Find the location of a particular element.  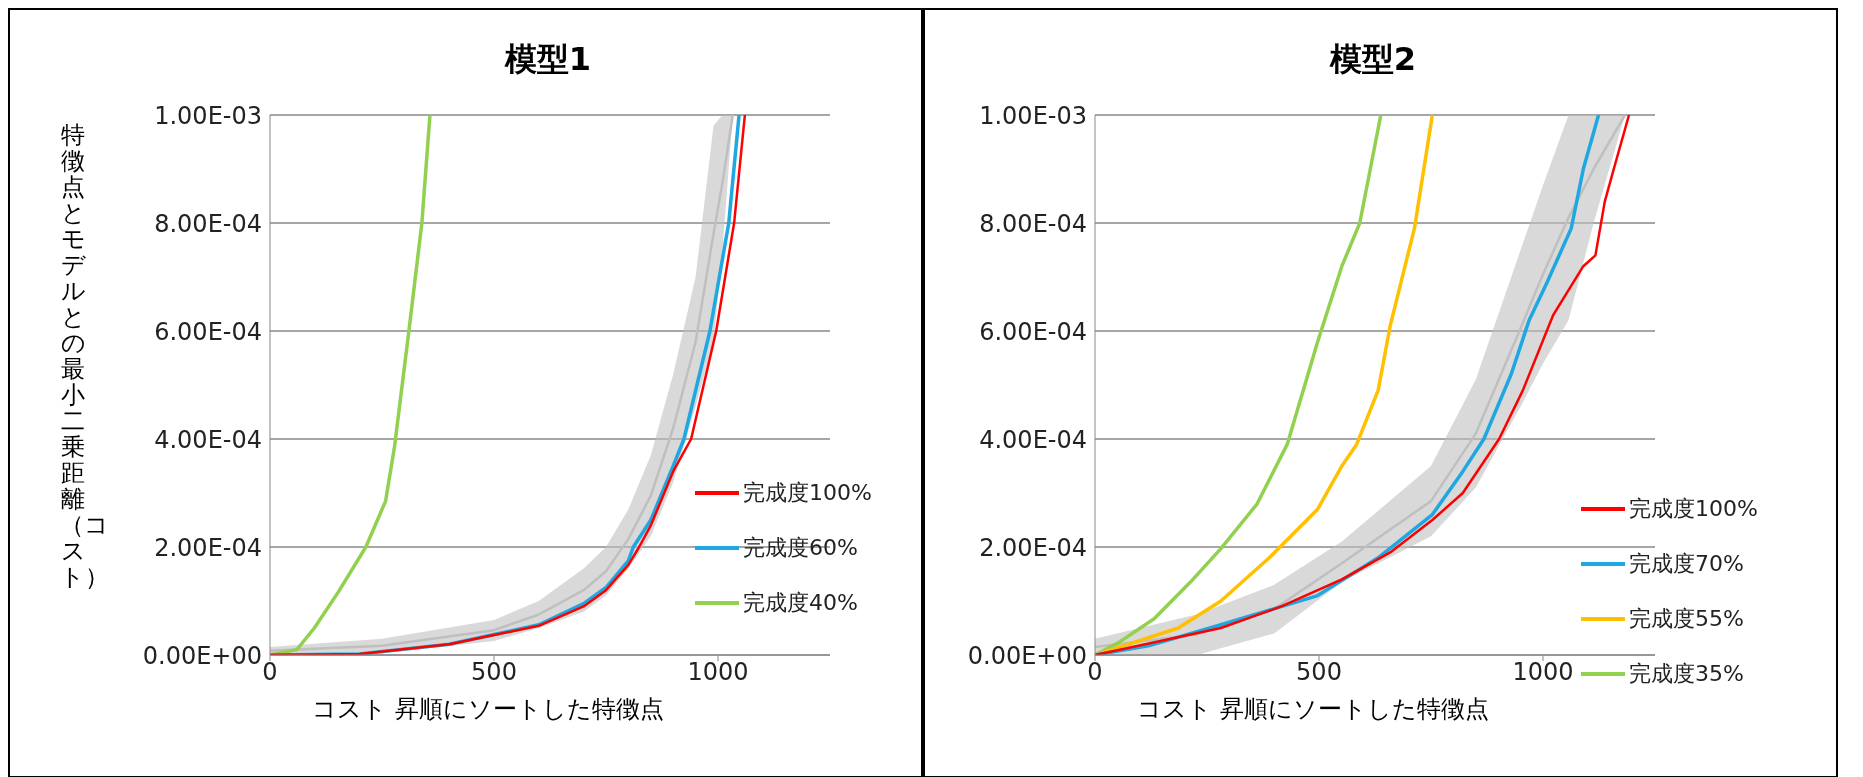

legend-label: 完成度35% is located at coordinates (1686, 673).